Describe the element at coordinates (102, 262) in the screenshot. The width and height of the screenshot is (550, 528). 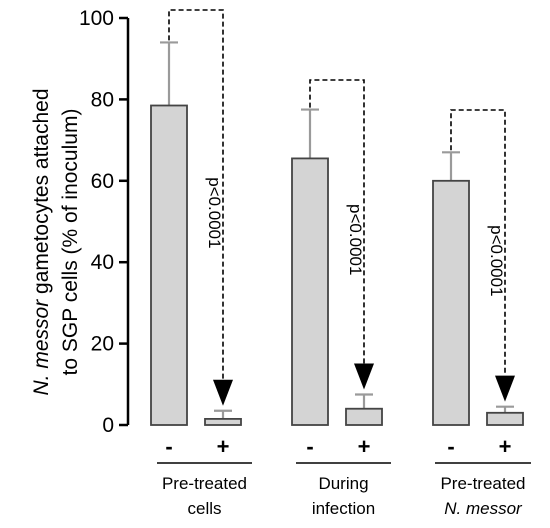
I see `y-tick-label: 40` at that location.